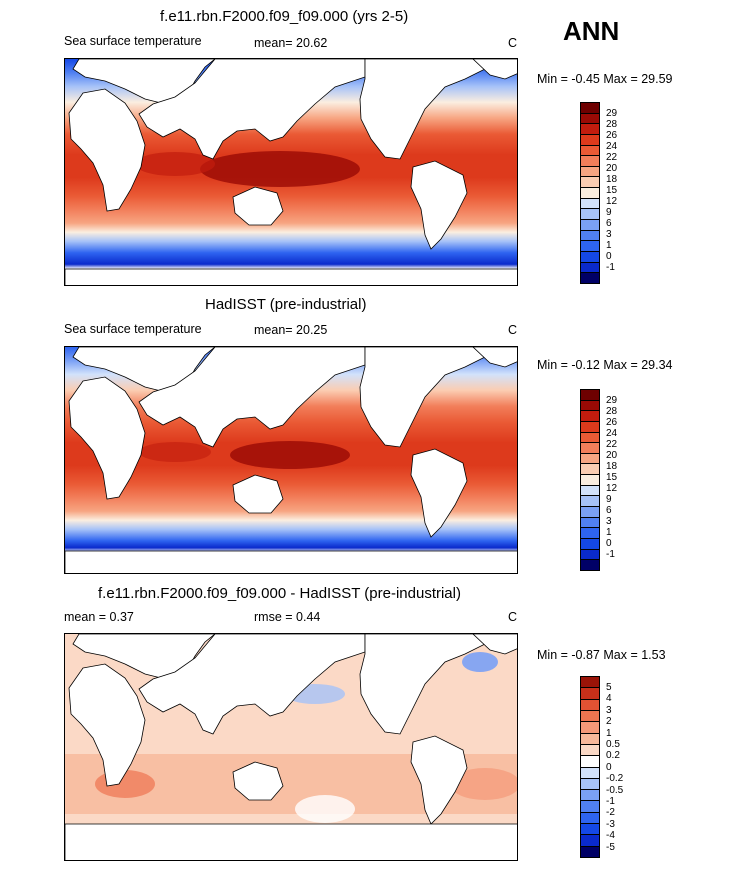 Image resolution: width=733 pixels, height=872 pixels. What do you see at coordinates (610, 847) in the screenshot?
I see `colorbar-tick: -5` at bounding box center [610, 847].